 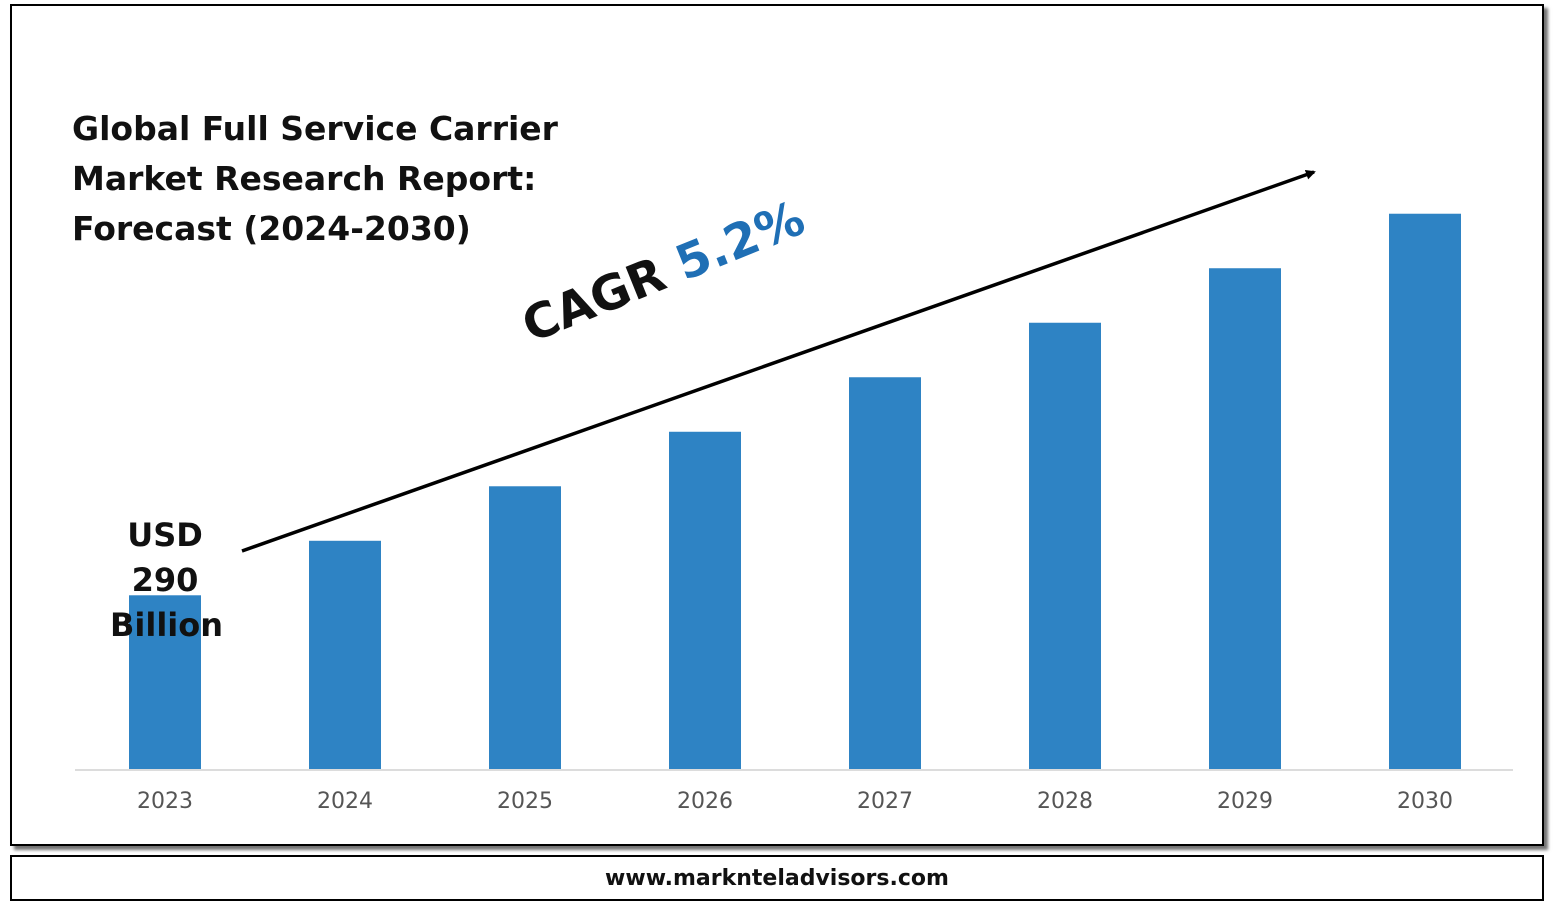 What do you see at coordinates (1425, 491) in the screenshot?
I see `bar-2030` at bounding box center [1425, 491].